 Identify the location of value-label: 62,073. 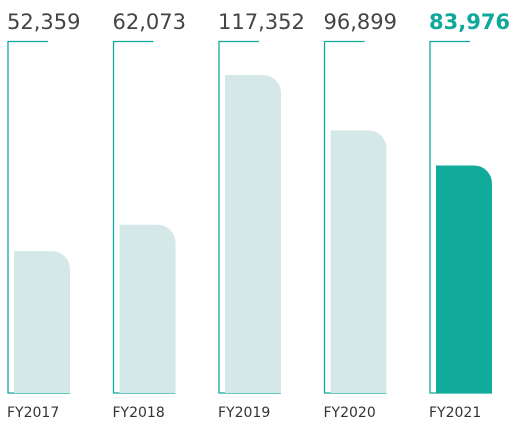
(149, 22).